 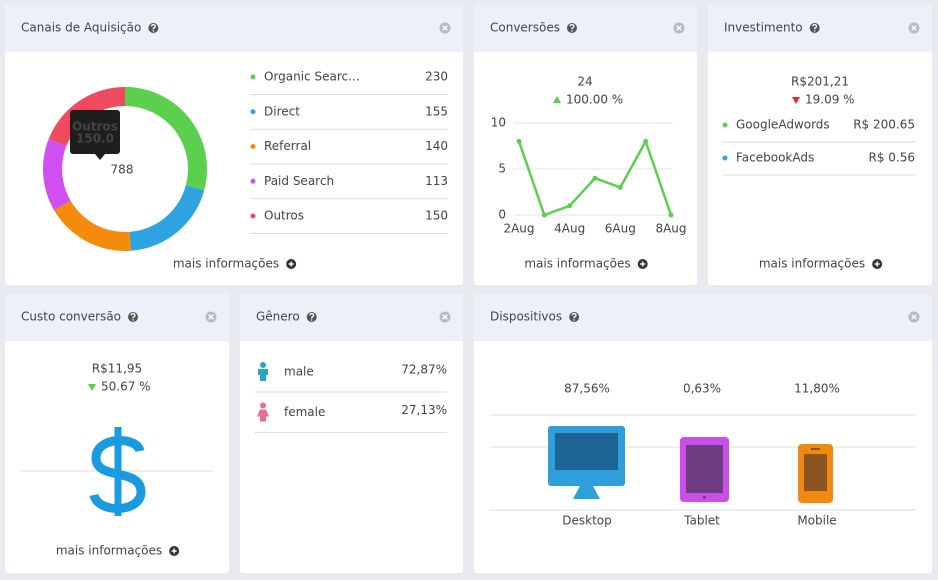 I want to click on device-share: 0,63%, so click(x=702, y=389).